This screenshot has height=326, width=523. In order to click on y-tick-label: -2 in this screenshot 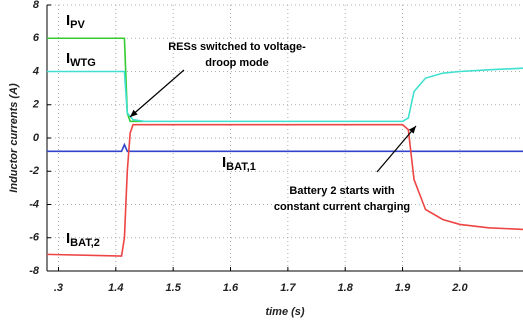, I will do `click(34, 171)`.